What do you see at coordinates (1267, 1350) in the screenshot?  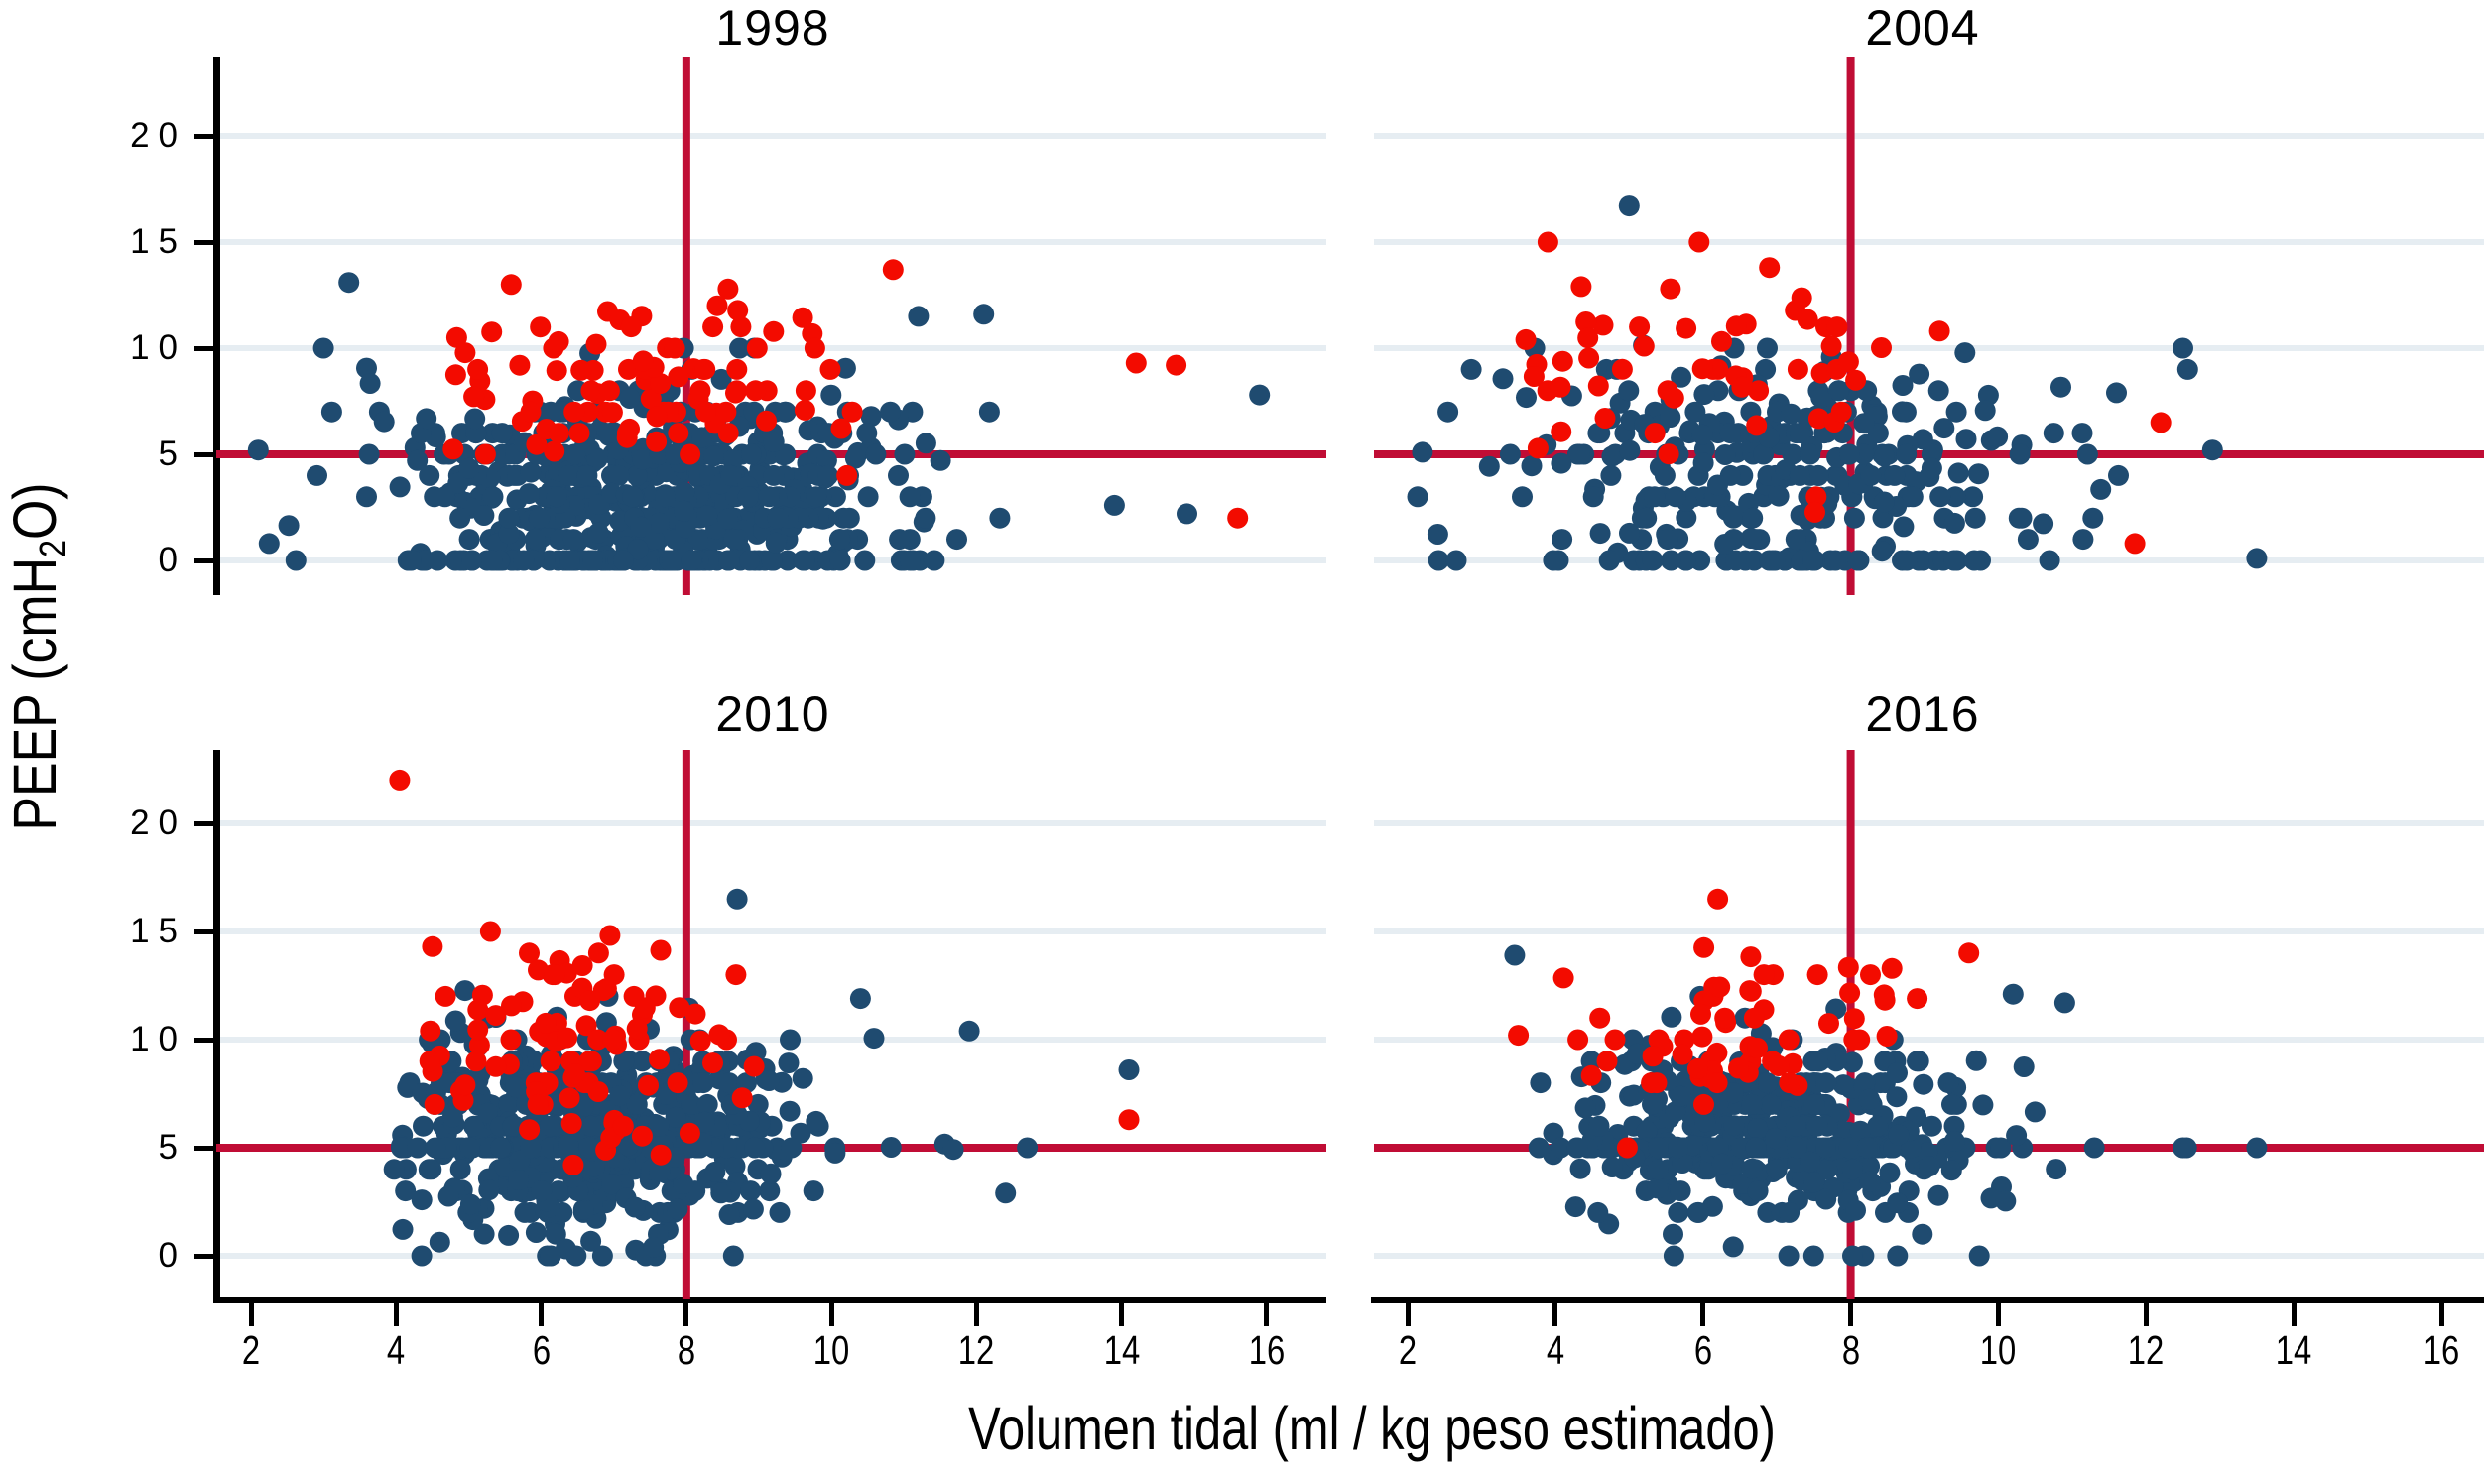 I see `x-tick-label: 16` at bounding box center [1267, 1350].